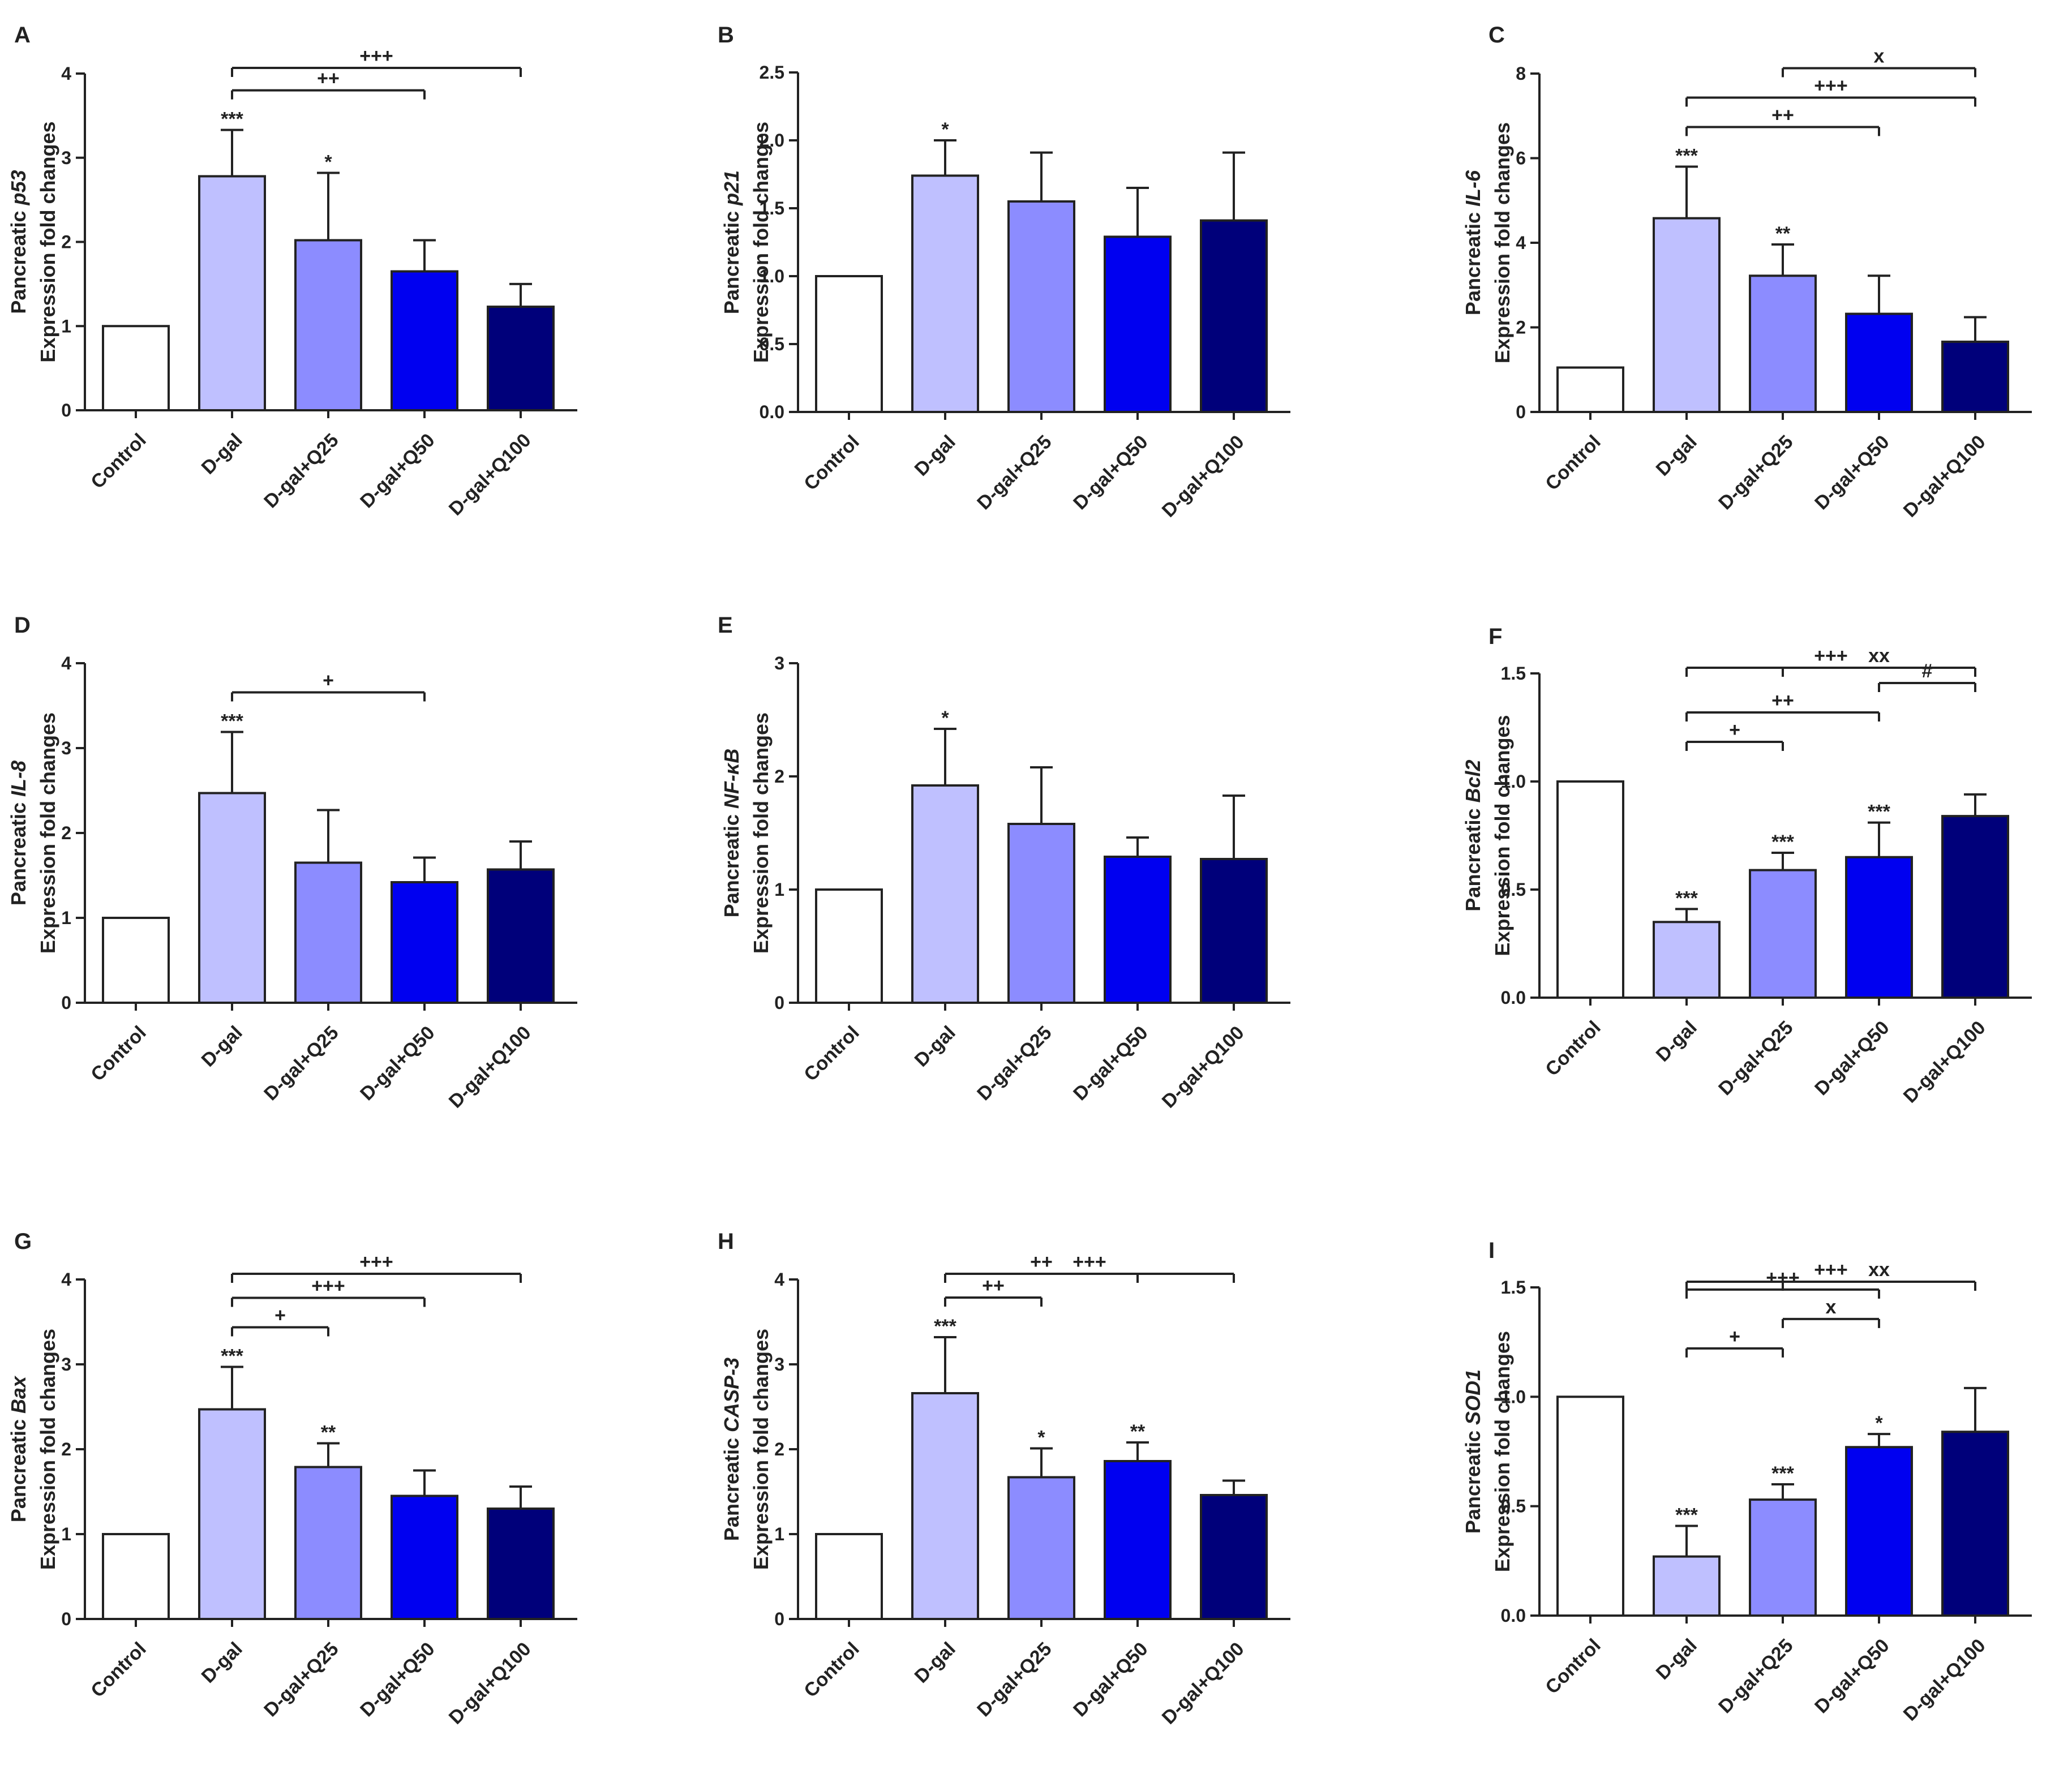  I want to click on bracket-label: #, so click(1927, 671).